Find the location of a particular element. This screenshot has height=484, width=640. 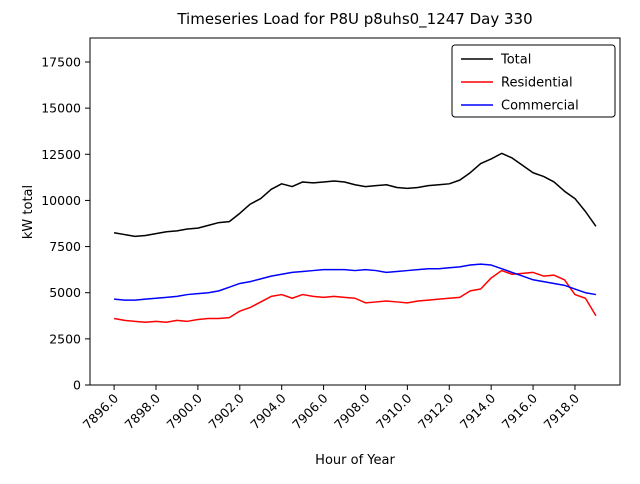

y-tick-label: 2500 is located at coordinates (65, 338).